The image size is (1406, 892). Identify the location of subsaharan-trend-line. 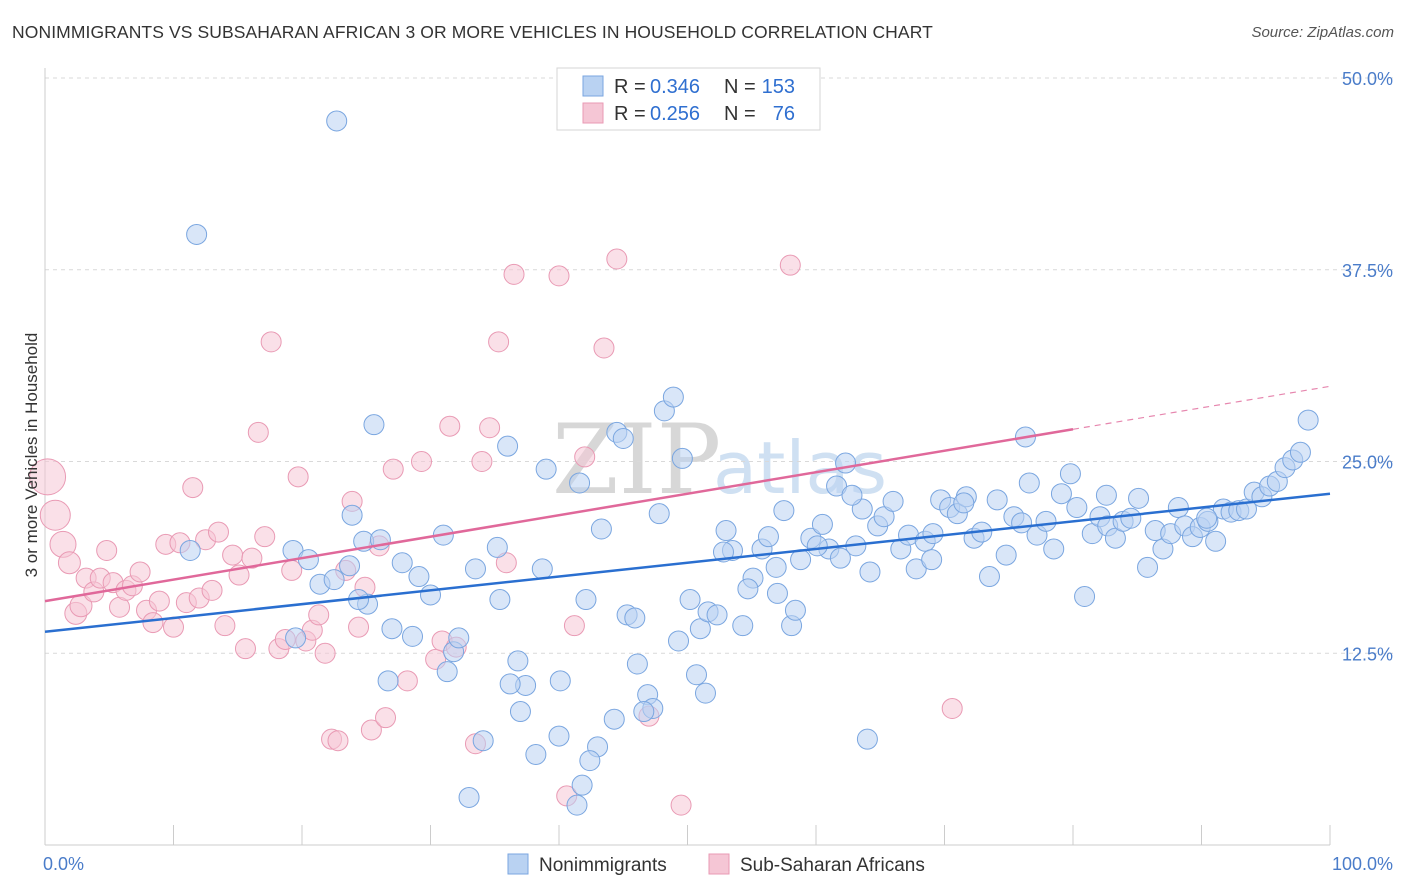
(559, 515).